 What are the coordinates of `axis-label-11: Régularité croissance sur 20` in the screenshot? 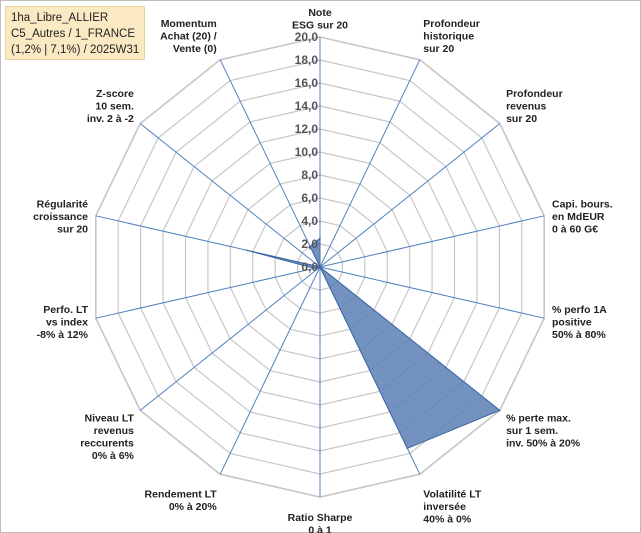 It's located at (60, 216).